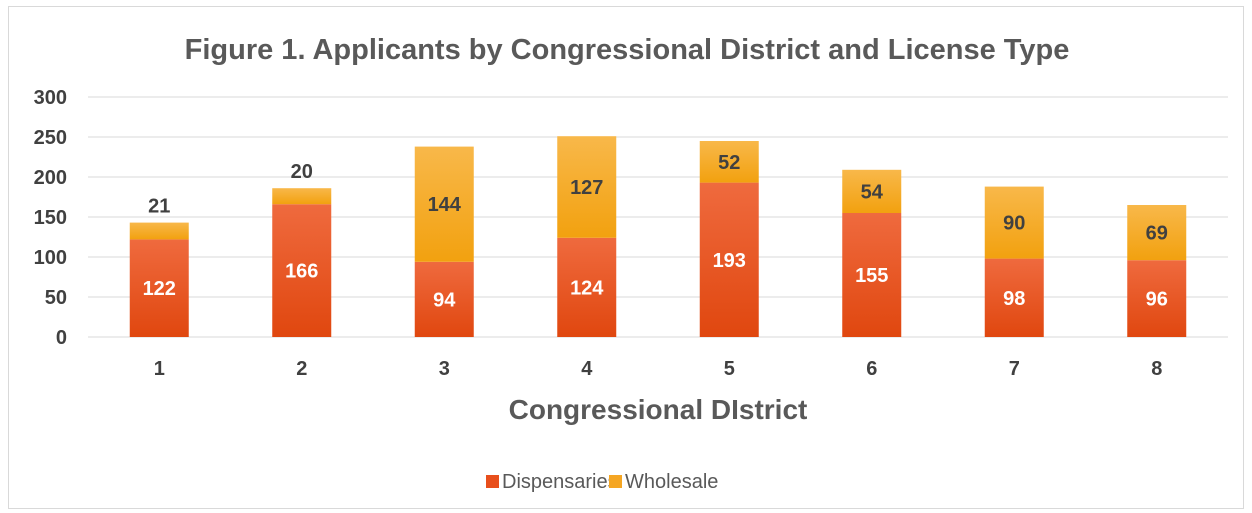  I want to click on y-tick-label: 100, so click(50, 258).